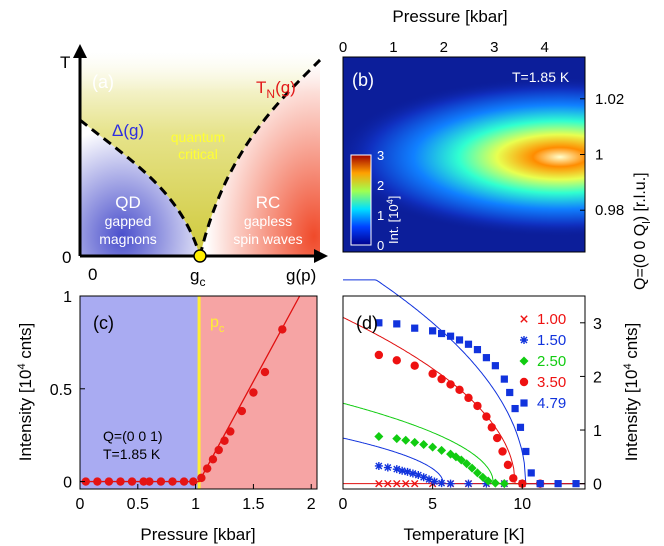  I want to click on colorbar-tick-label: 2, so click(380, 185).